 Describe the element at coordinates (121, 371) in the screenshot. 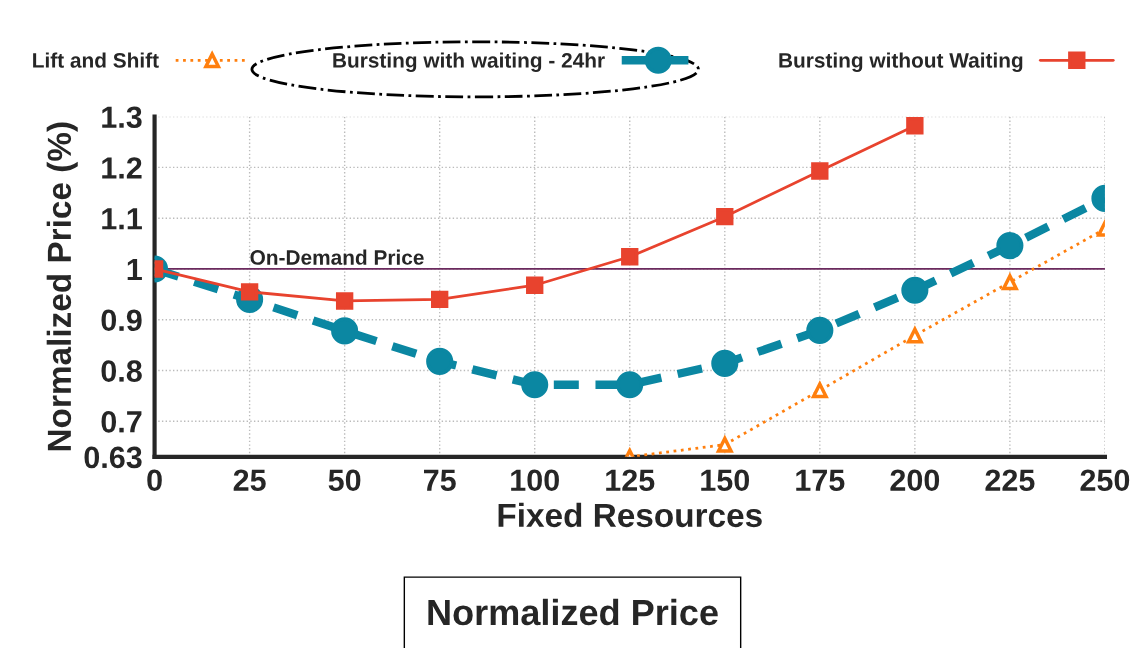

I see `y-tick-label: 0.8` at that location.